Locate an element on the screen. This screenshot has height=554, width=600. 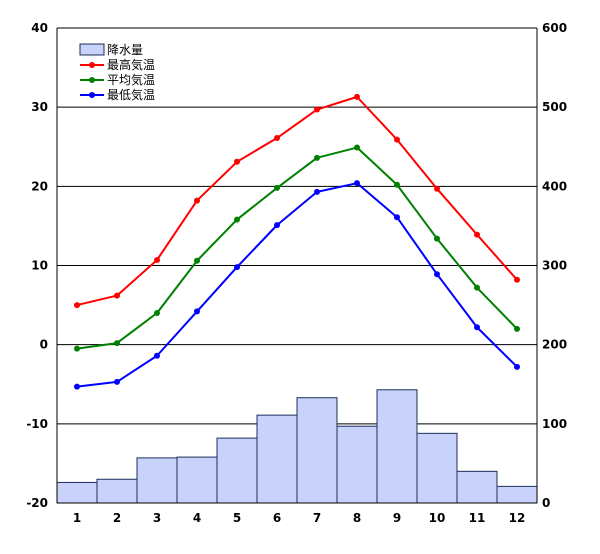
left-tick-label: -20 is located at coordinates (37, 503).